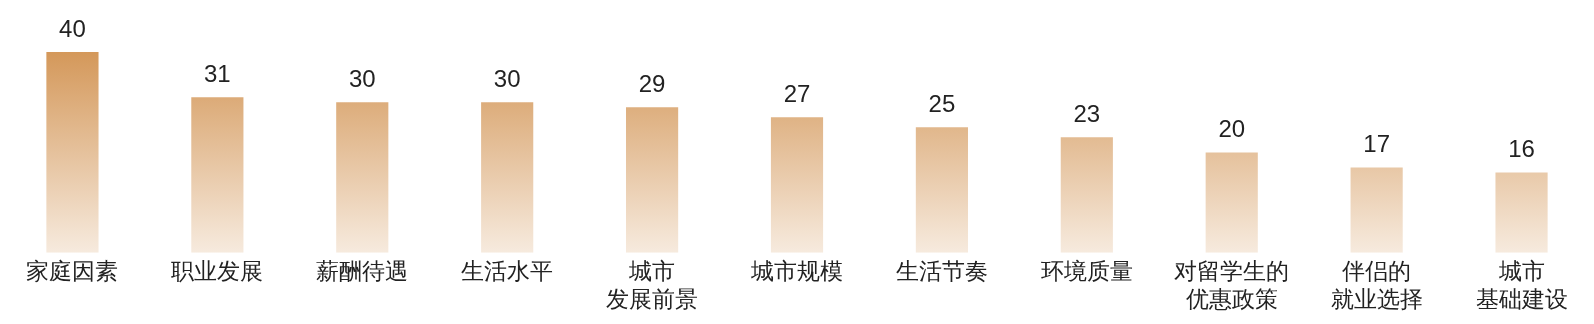 The height and width of the screenshot is (324, 1594). Describe the element at coordinates (797, 93) in the screenshot. I see `data-label: 27` at that location.